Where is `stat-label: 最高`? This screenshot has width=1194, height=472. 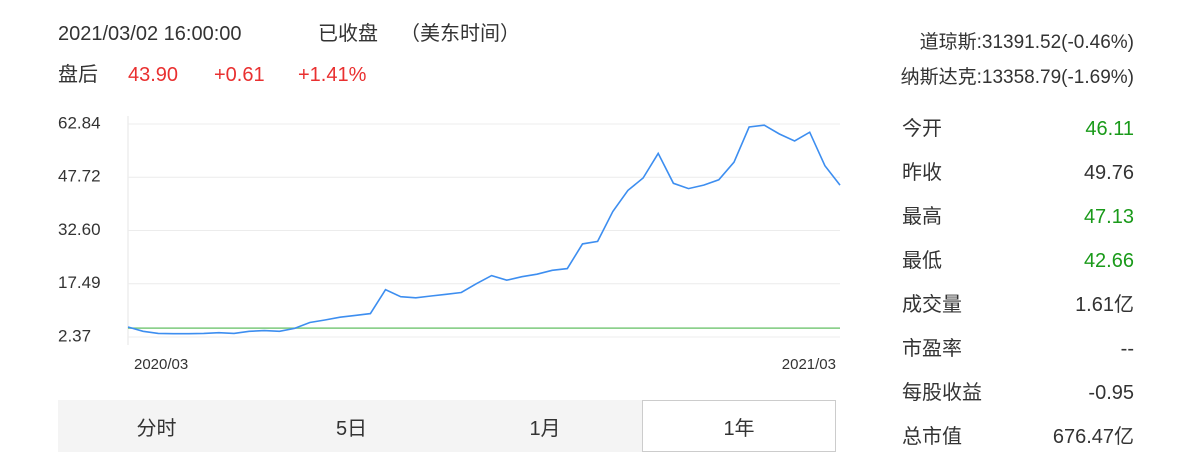
stat-label: 最高 is located at coordinates (922, 217).